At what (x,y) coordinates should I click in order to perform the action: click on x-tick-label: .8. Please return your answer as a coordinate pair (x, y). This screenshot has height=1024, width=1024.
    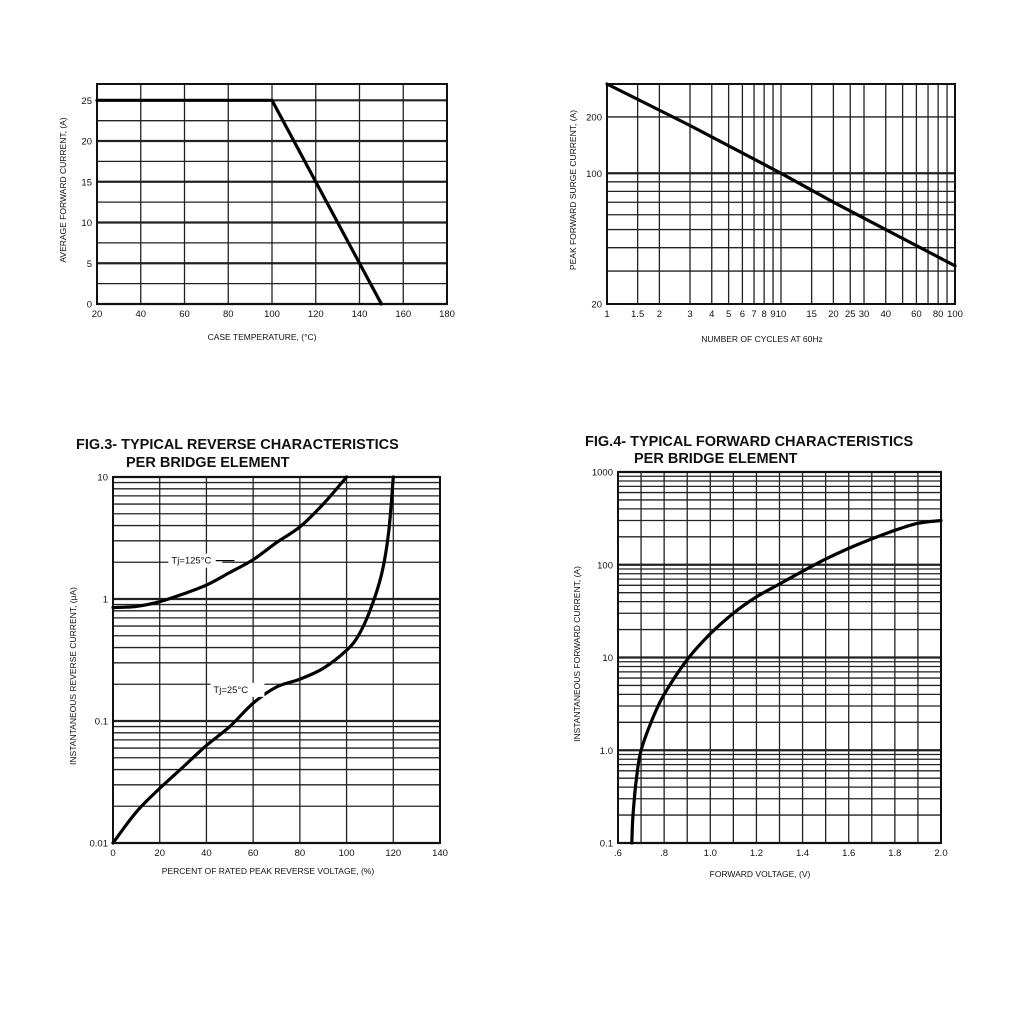
    Looking at the image, I should click on (664, 853).